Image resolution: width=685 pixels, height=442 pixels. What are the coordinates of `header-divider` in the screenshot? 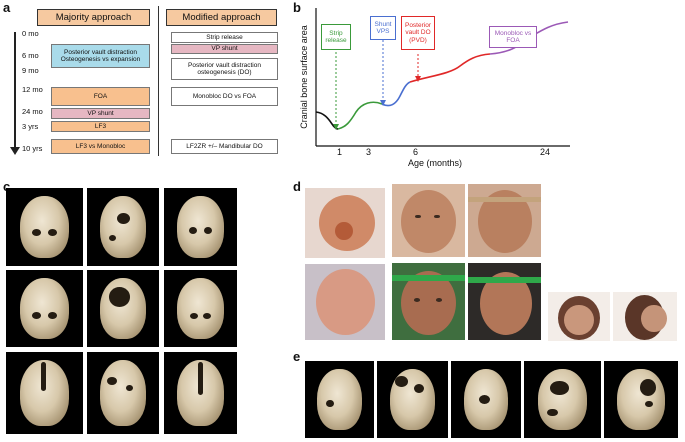 It's located at (158, 81).